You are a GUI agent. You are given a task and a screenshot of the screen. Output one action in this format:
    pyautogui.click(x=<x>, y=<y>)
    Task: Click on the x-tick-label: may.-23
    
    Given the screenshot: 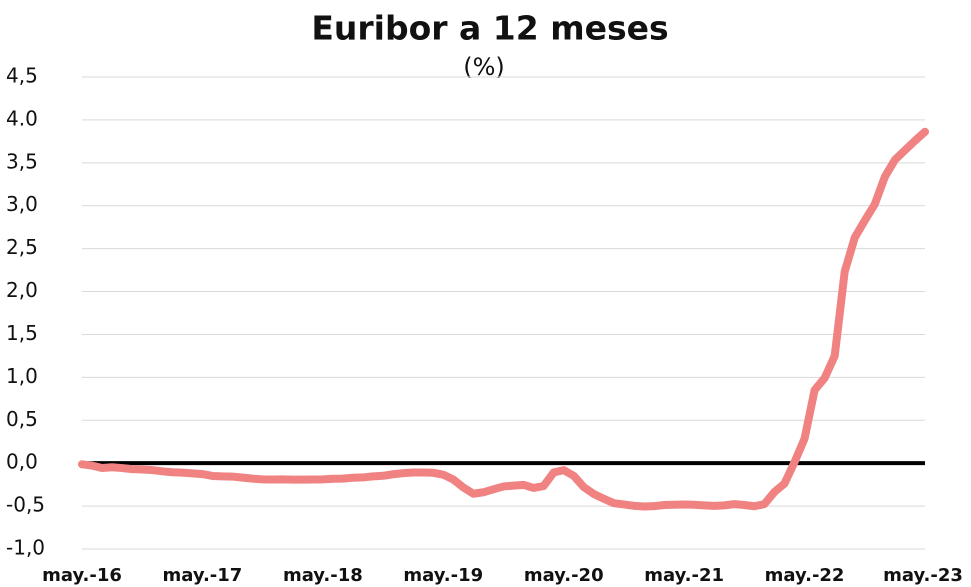 What is the action you would take?
    pyautogui.click(x=923, y=575)
    